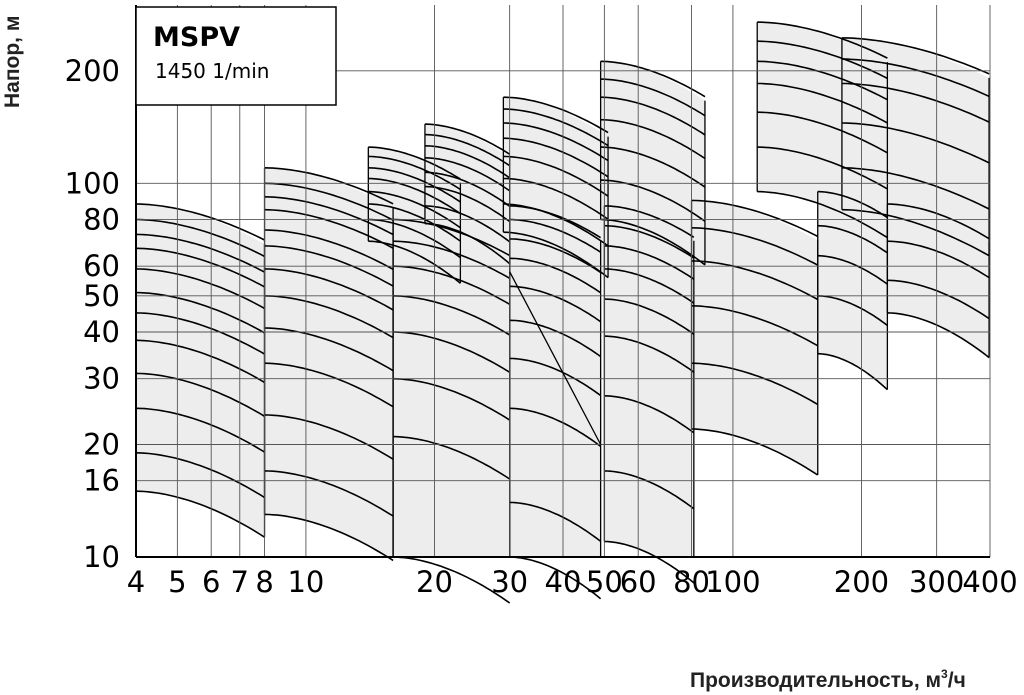 This screenshot has width=1024, height=695. I want to click on x-tick-label-10: 60, so click(638, 582).